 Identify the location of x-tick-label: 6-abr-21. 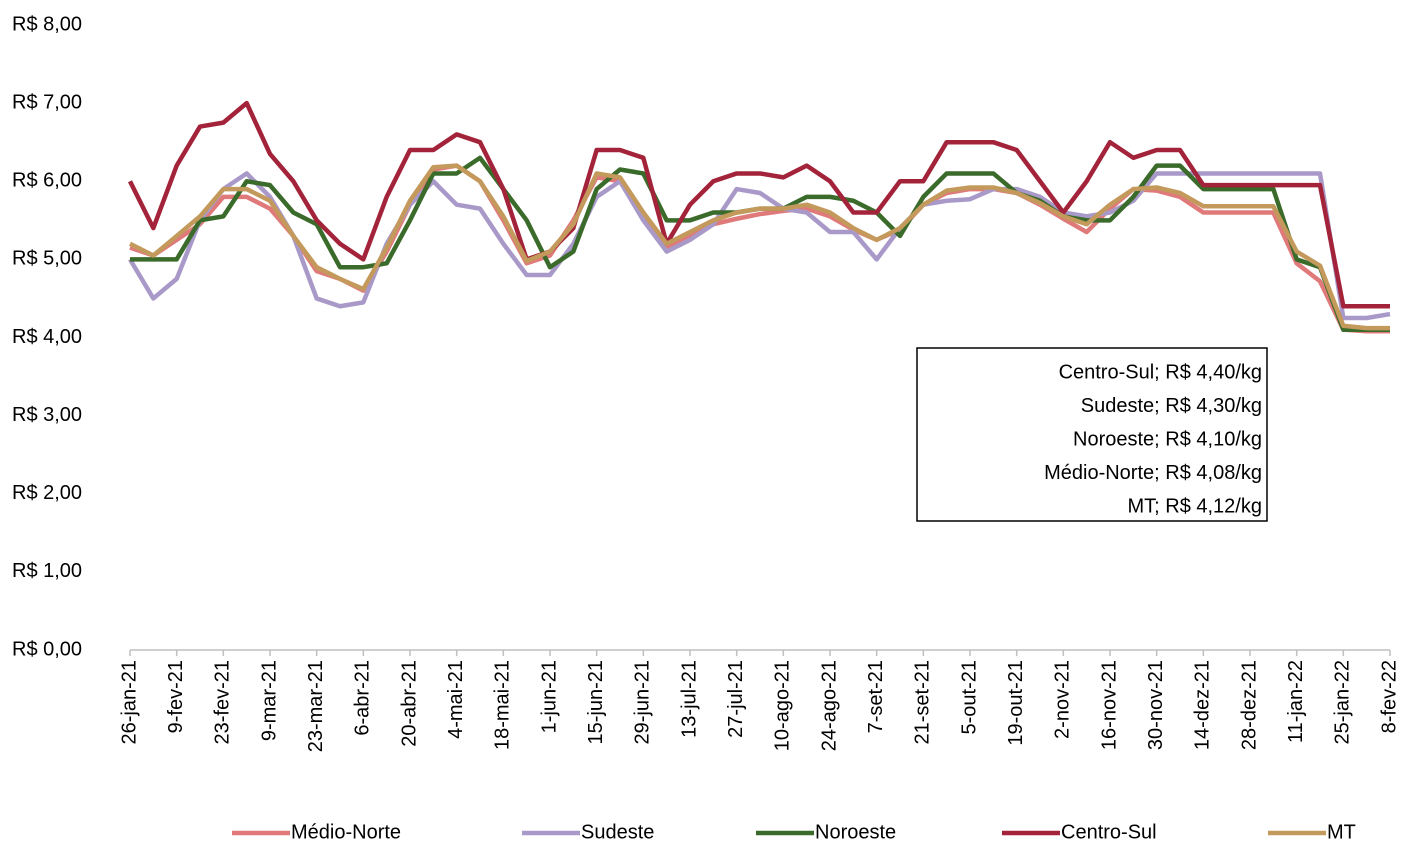
(363, 698).